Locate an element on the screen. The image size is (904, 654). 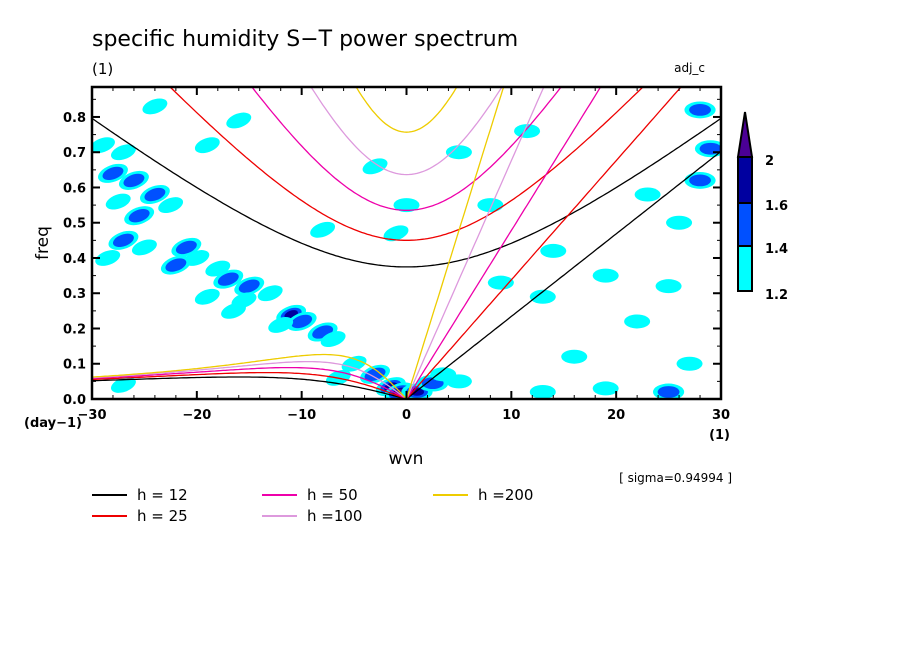
kelvin-curve-h200 is located at coordinates (455, 243).